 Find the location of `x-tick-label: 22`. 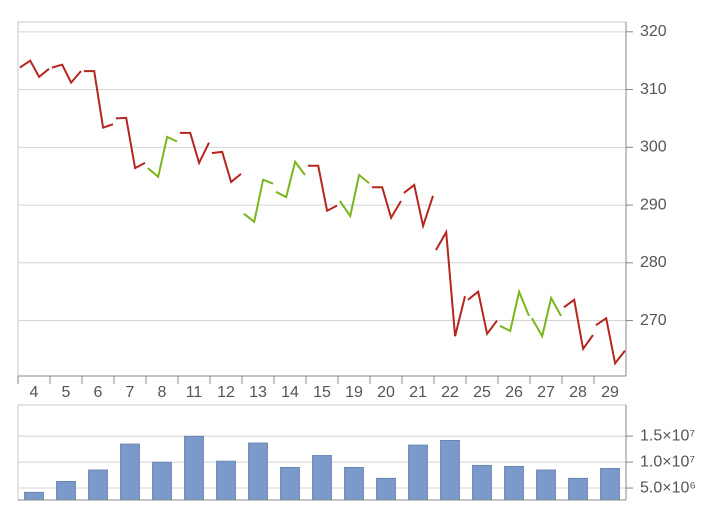

x-tick-label: 22 is located at coordinates (450, 392).